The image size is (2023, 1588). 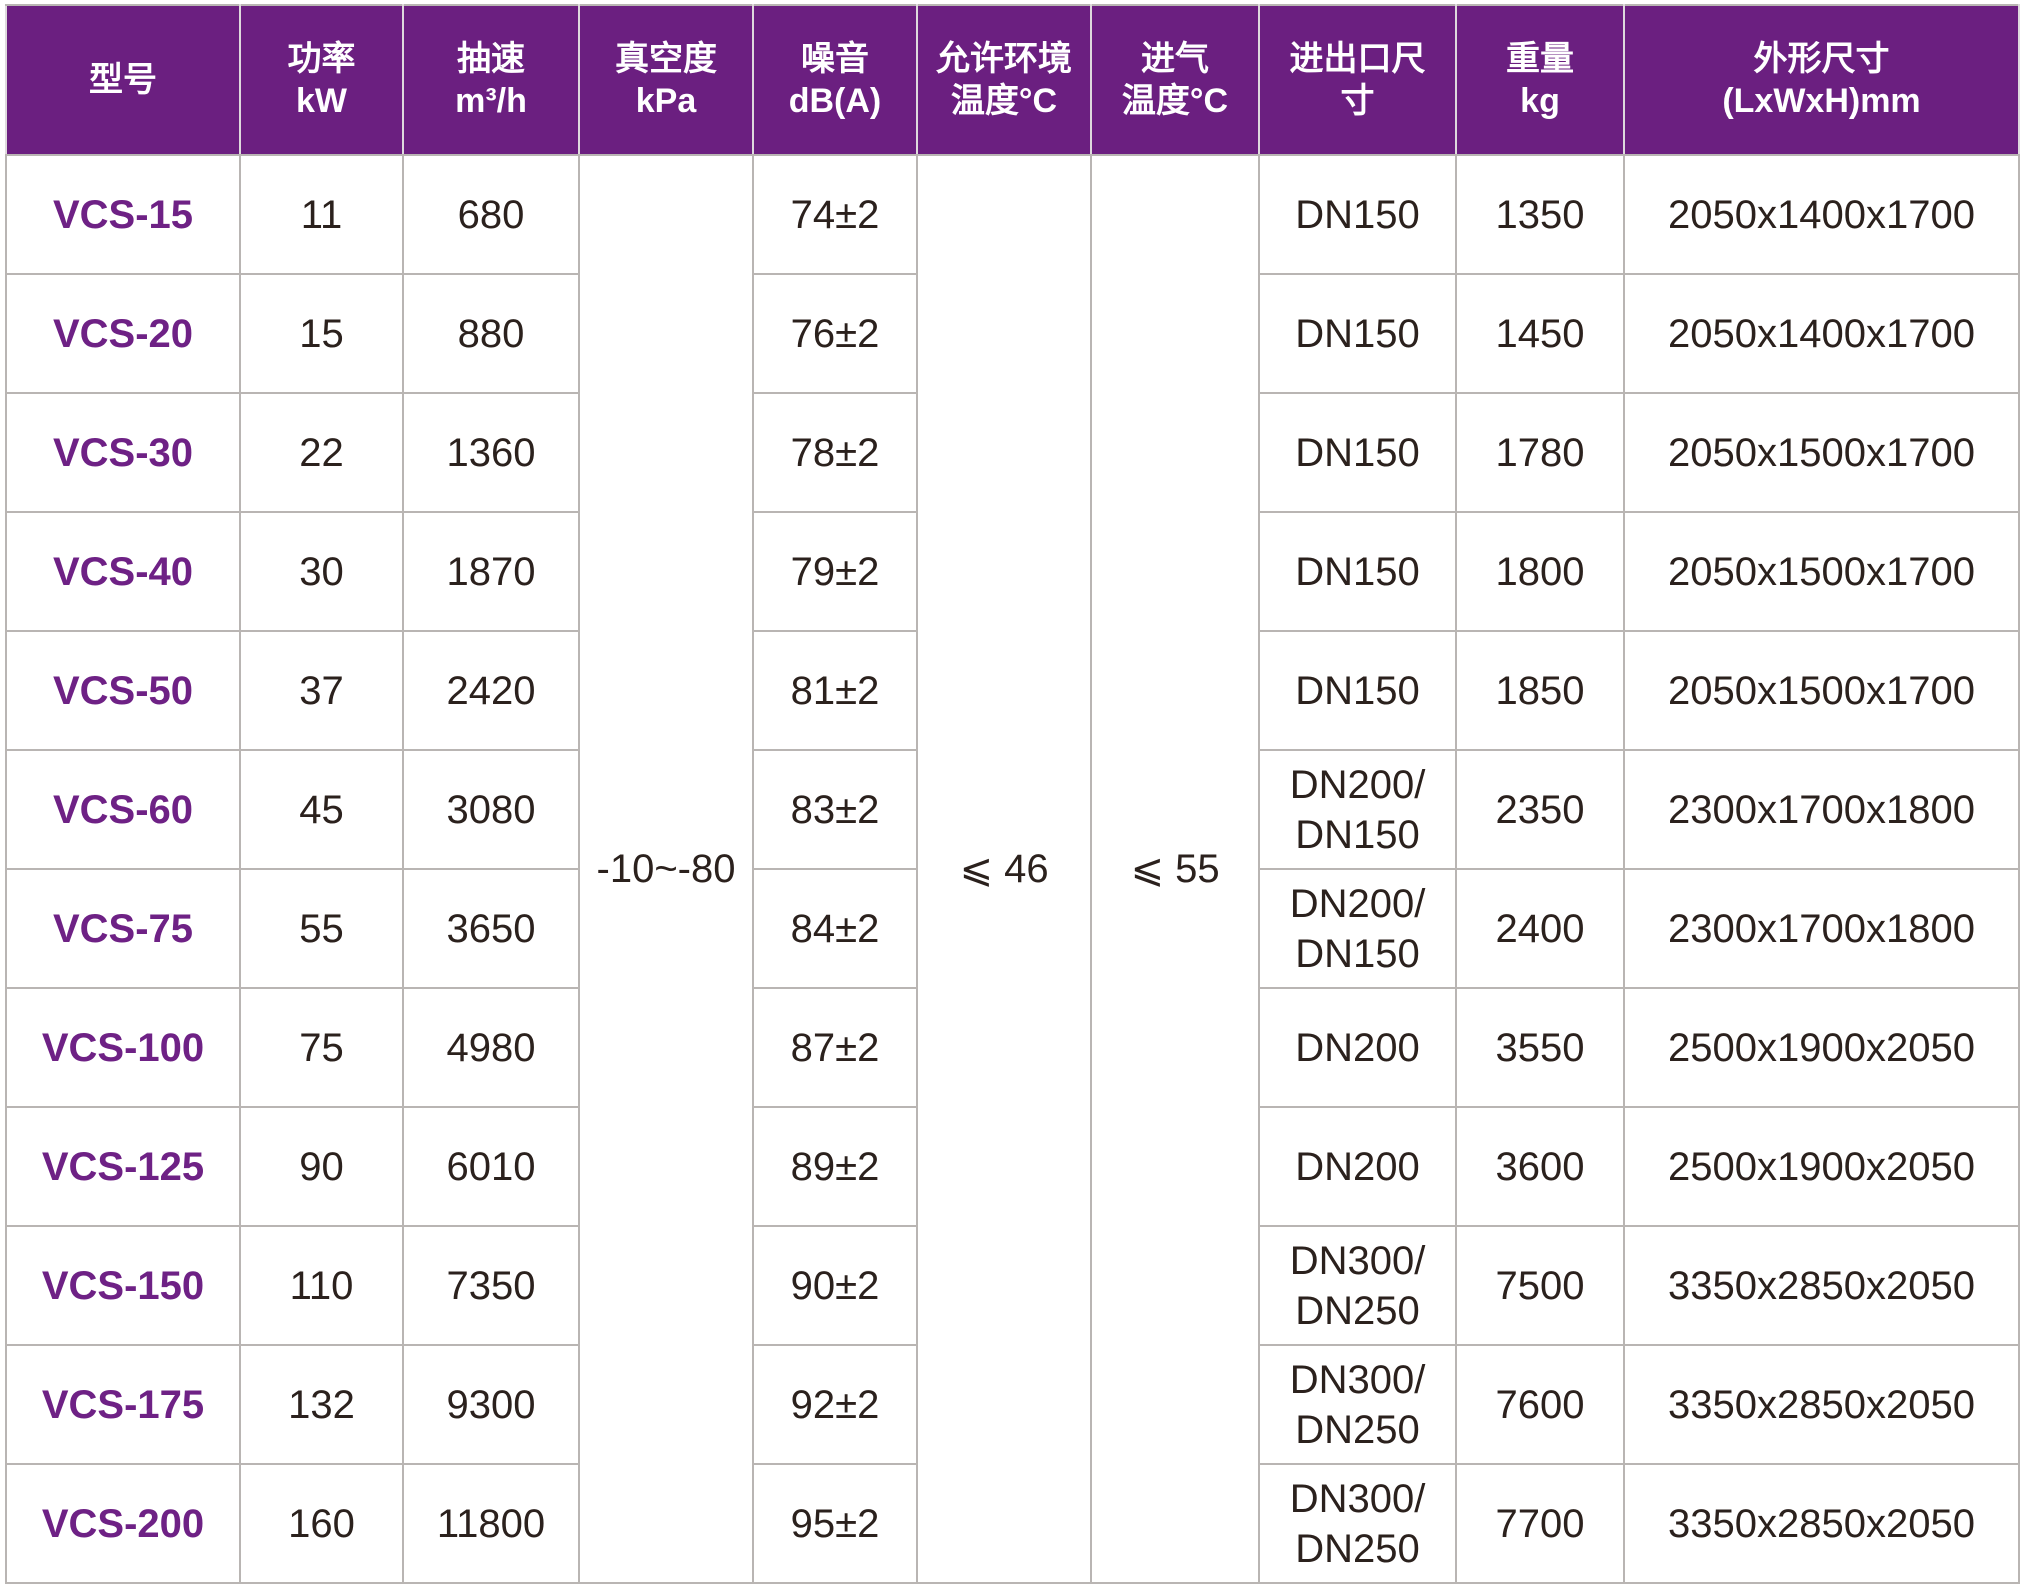 I want to click on model-cell: VCS-200, so click(x=123, y=1523).